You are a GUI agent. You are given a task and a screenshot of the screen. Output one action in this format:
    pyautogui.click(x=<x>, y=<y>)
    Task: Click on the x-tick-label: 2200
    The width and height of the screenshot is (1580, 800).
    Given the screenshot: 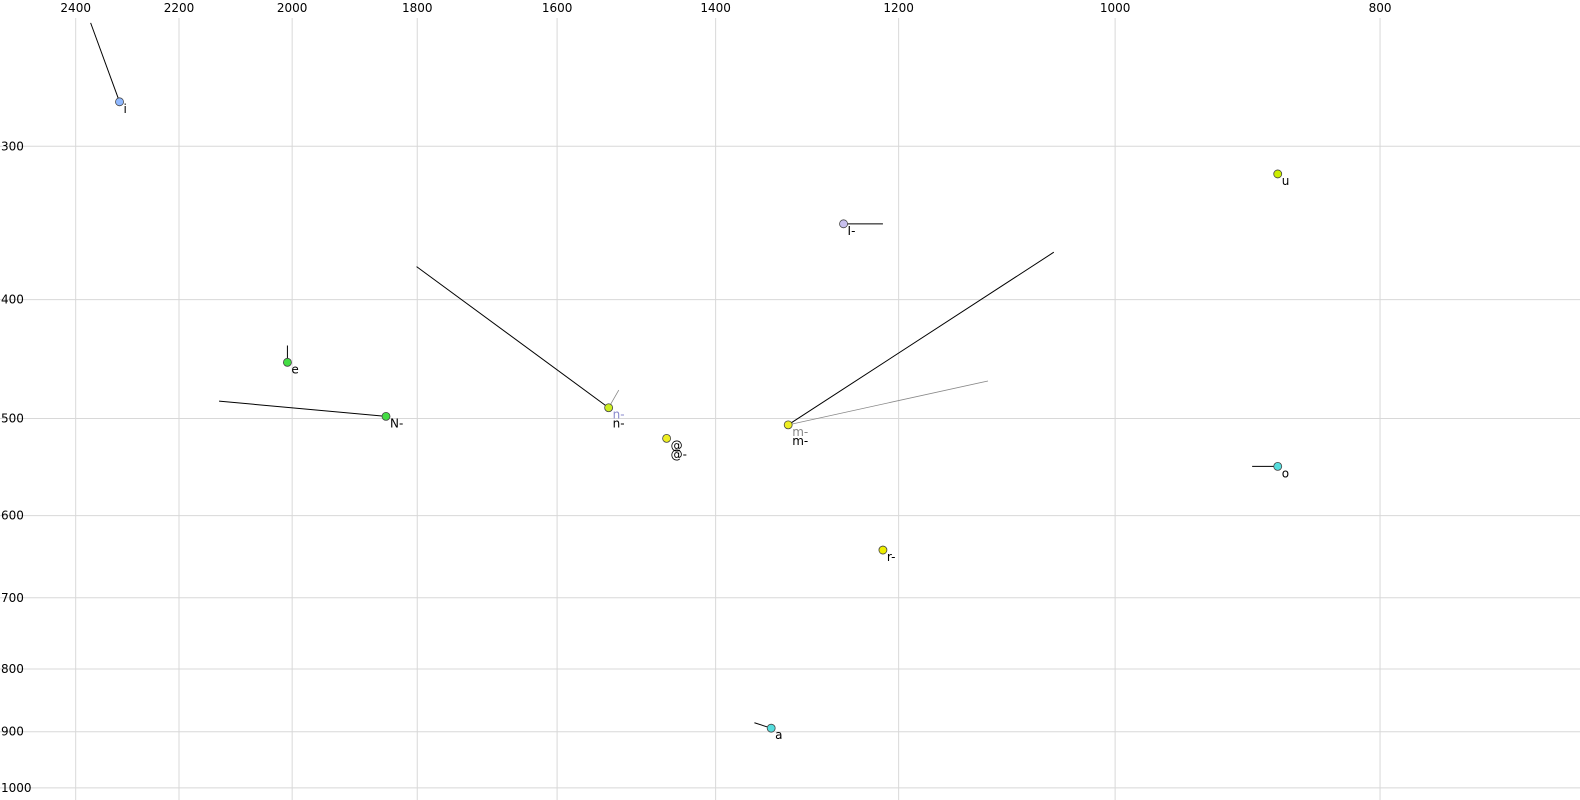 What is the action you would take?
    pyautogui.click(x=179, y=8)
    